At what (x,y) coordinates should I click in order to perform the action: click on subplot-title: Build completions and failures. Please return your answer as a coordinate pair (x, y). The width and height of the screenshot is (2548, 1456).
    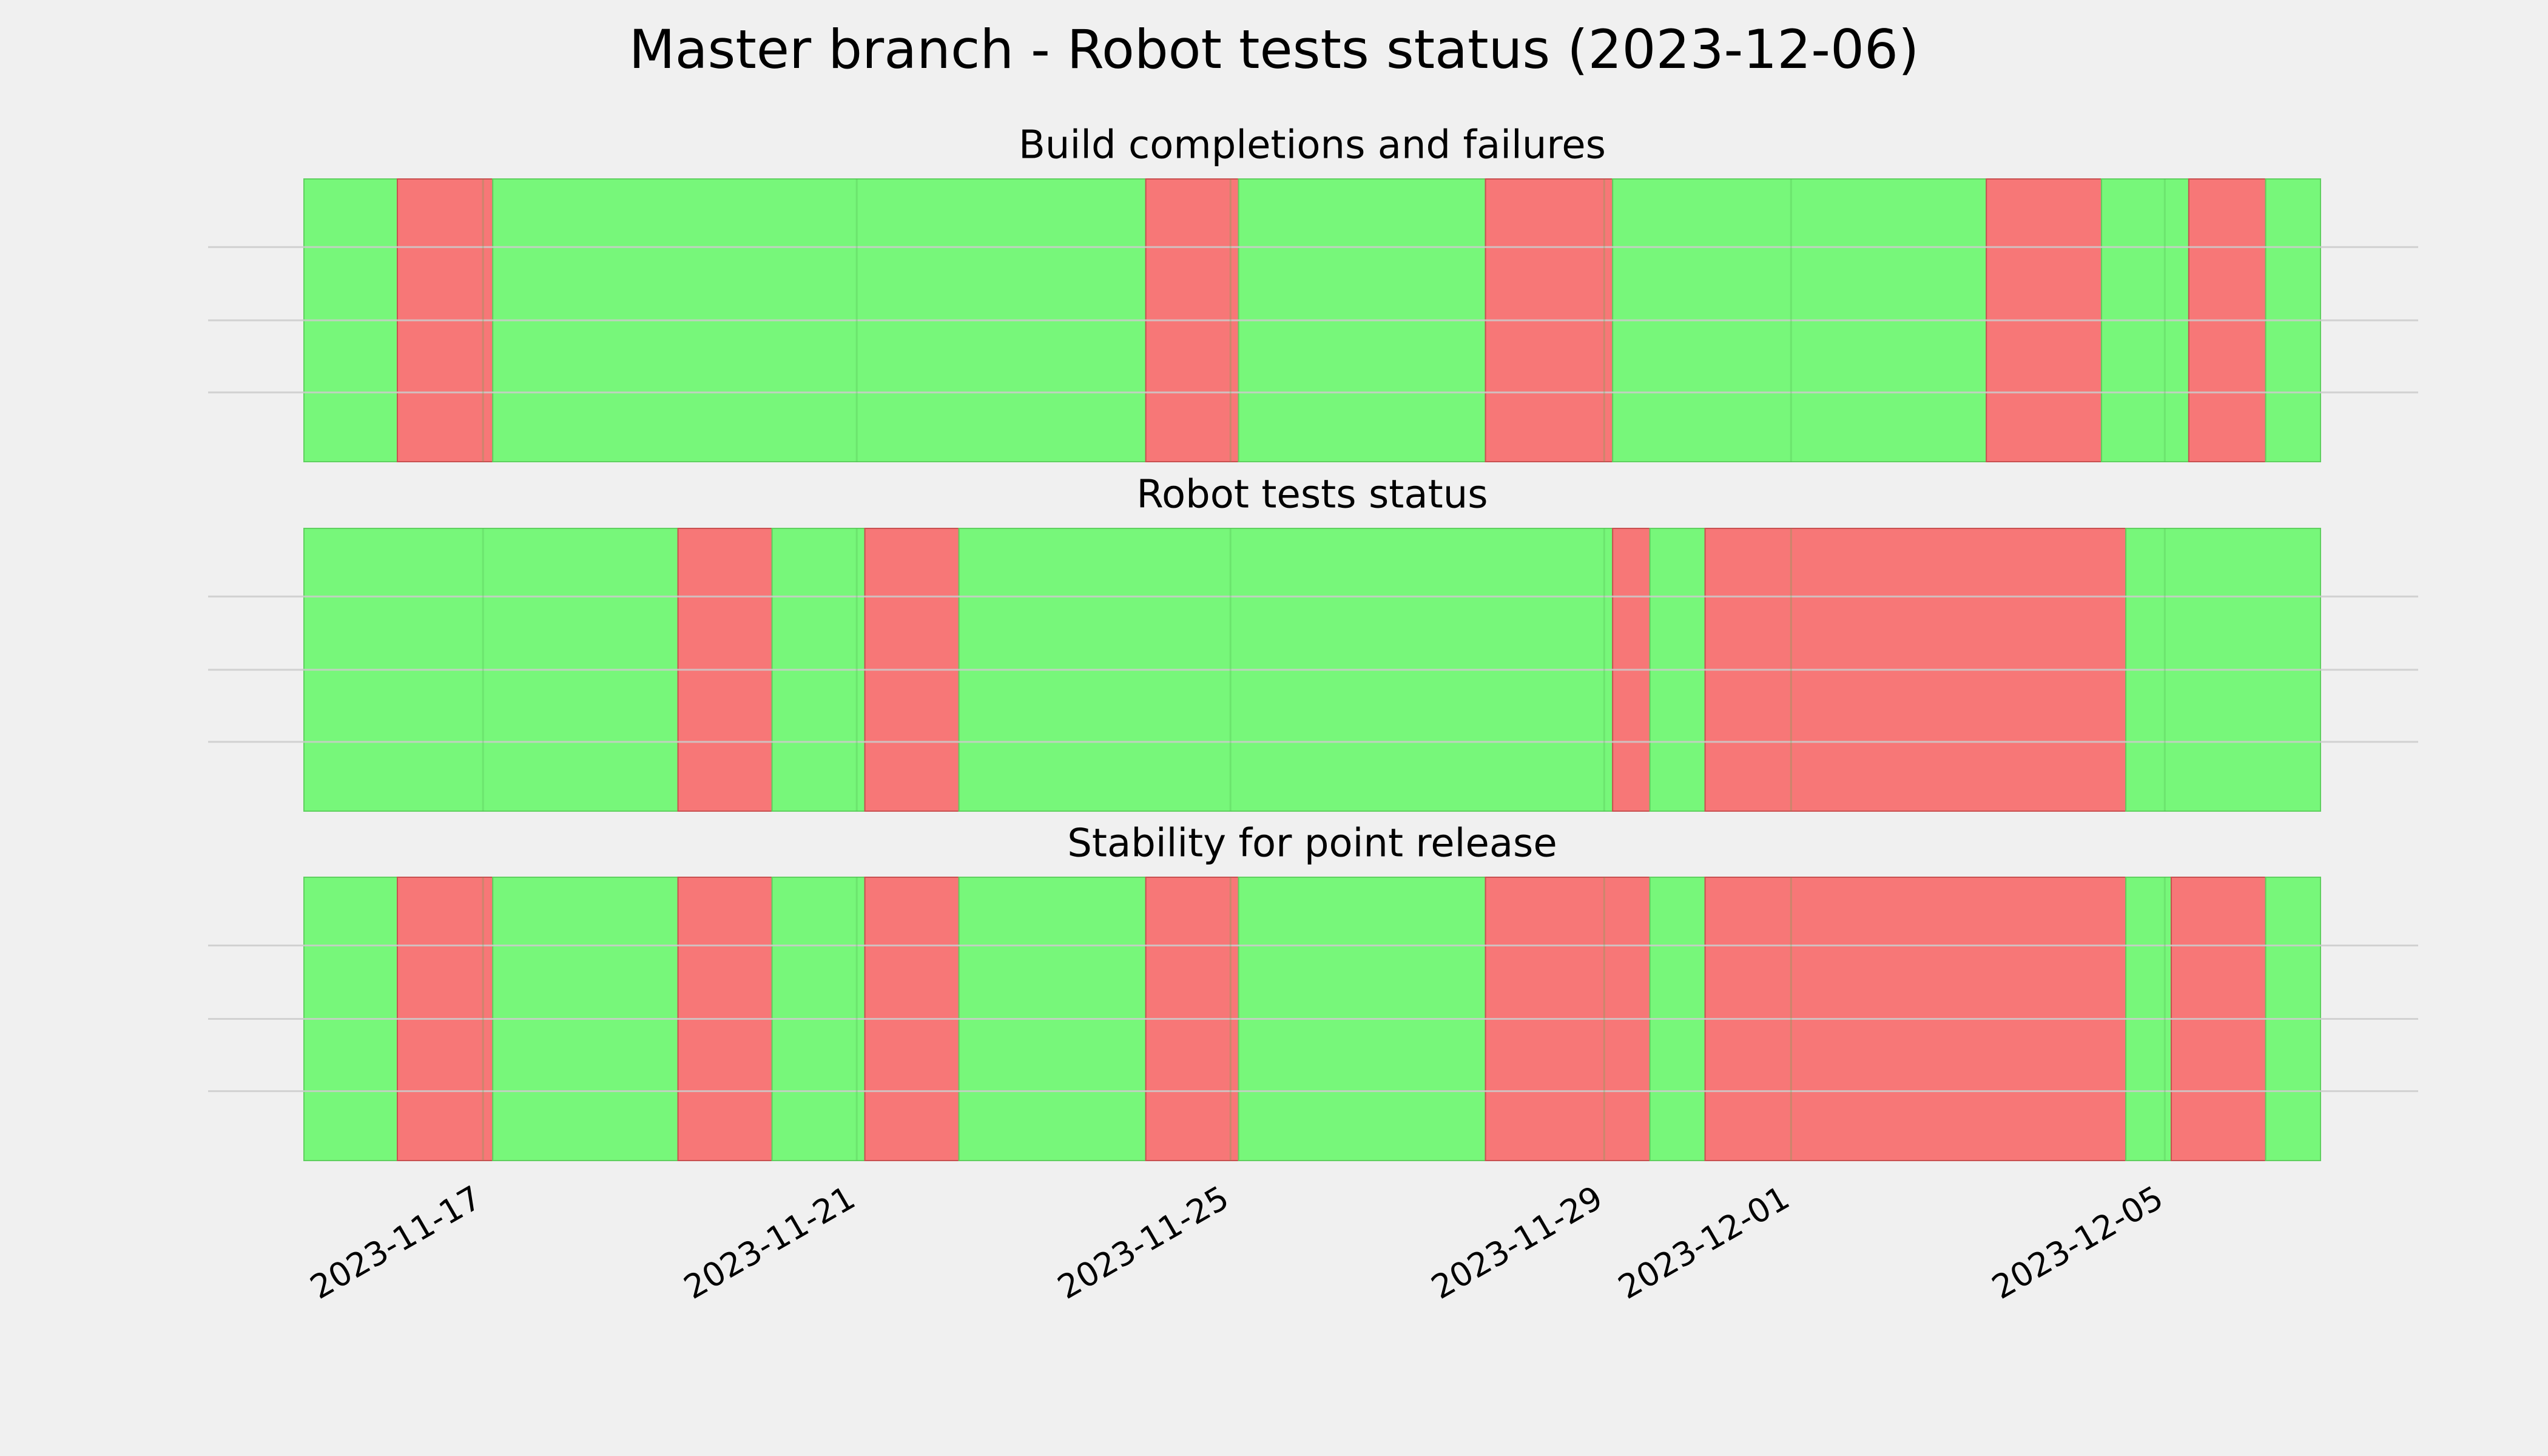
    Looking at the image, I should click on (1312, 145).